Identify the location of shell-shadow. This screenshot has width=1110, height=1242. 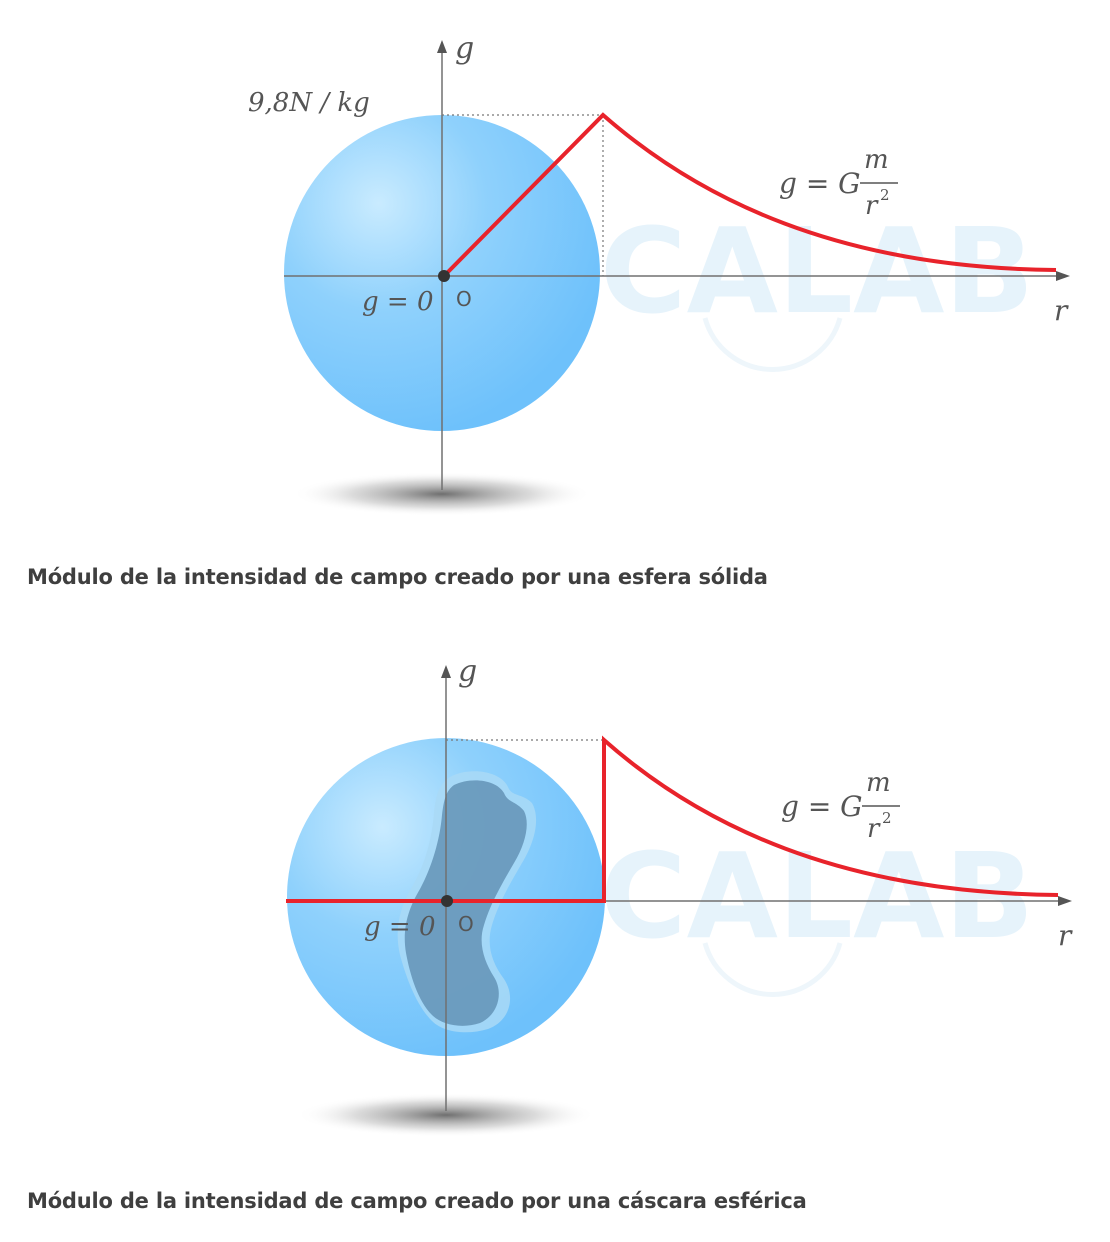
(446, 1115).